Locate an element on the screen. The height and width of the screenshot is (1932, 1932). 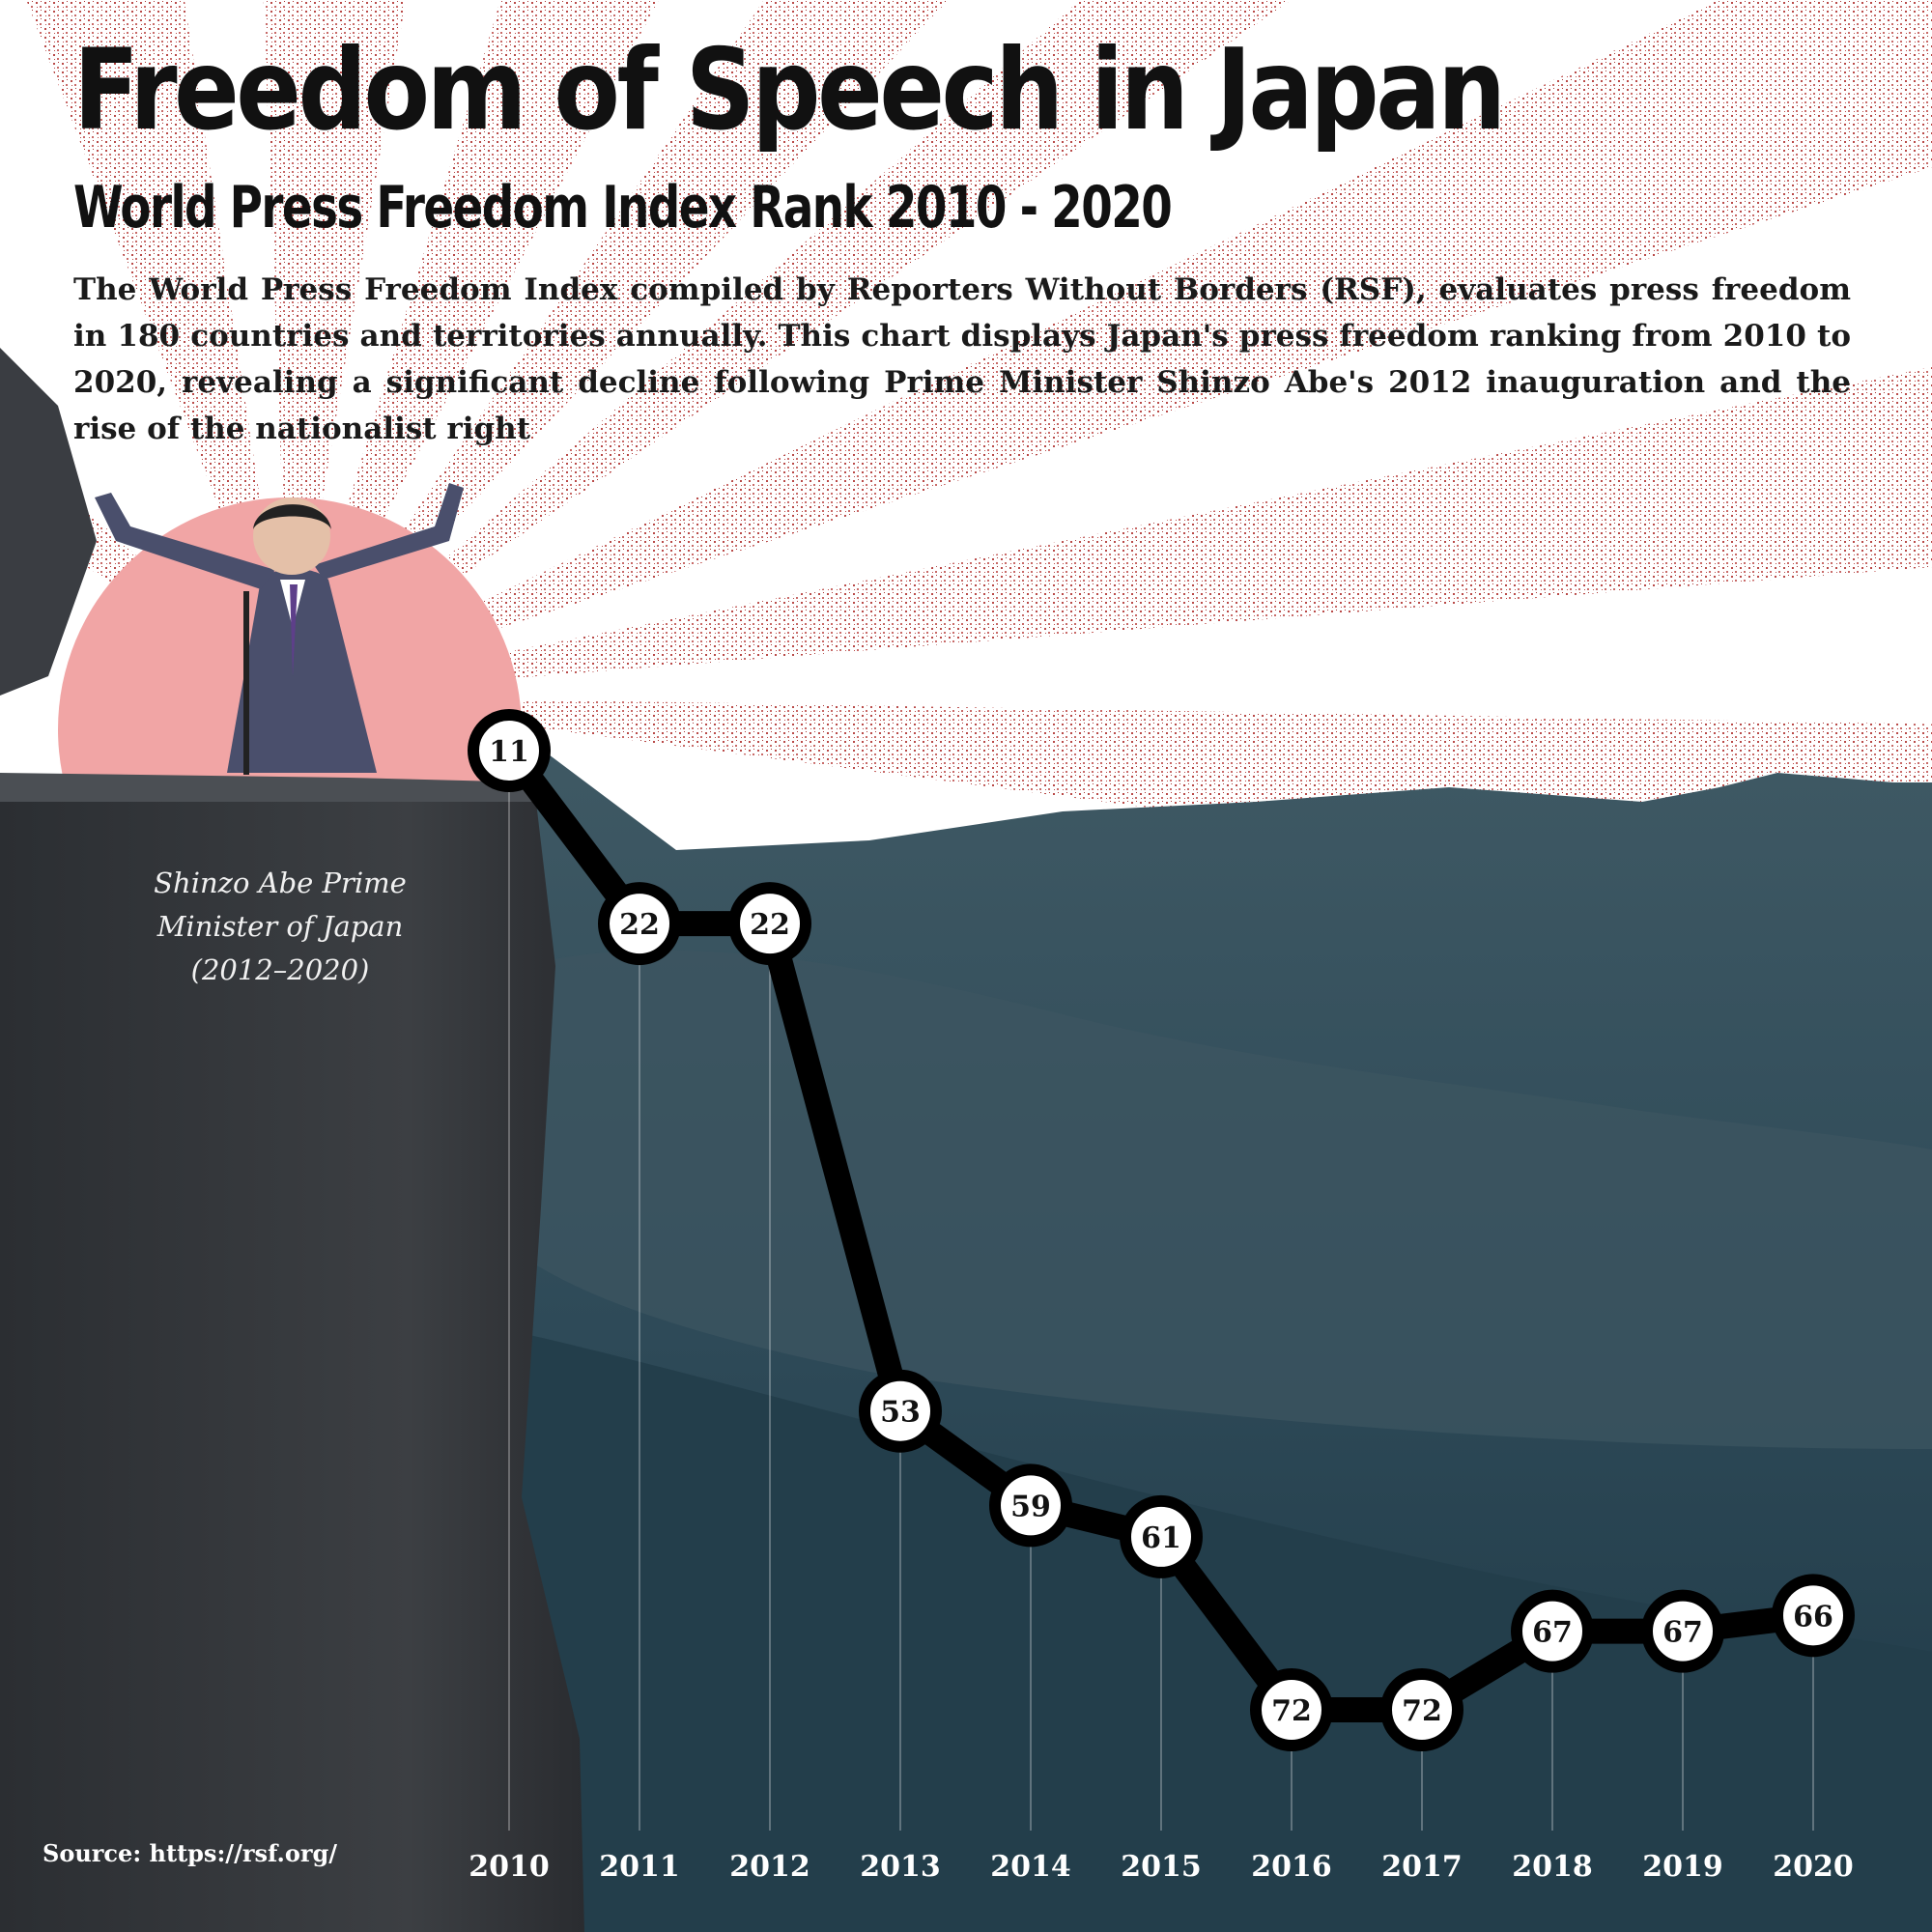
data-point-2019 is located at coordinates (1682, 1631).